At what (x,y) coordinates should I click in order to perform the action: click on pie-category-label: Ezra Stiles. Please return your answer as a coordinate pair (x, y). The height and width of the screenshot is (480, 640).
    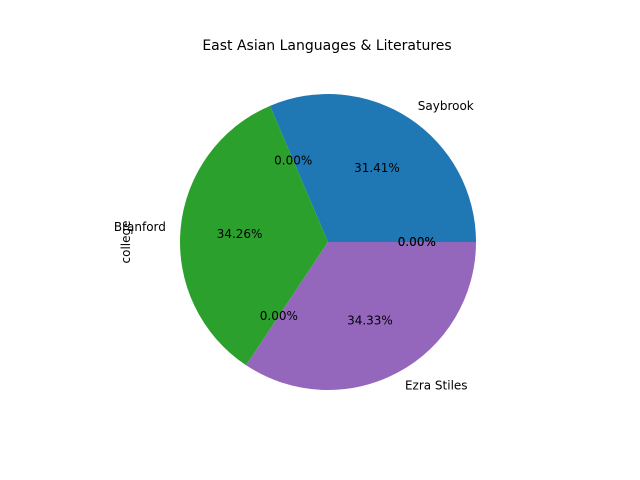
    Looking at the image, I should click on (436, 385).